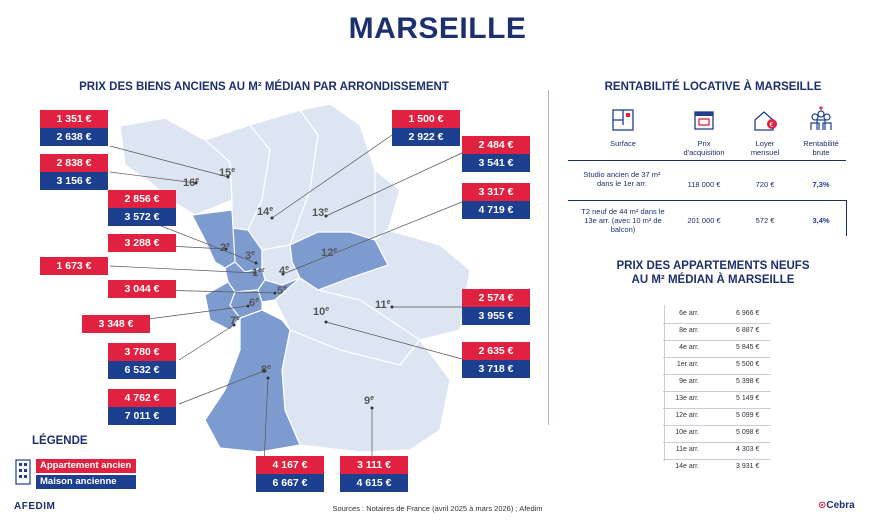  What do you see at coordinates (622, 179) in the screenshot?
I see `rent-row1-surface: Studio ancien de 37 m² dans le 1er arr.` at bounding box center [622, 179].